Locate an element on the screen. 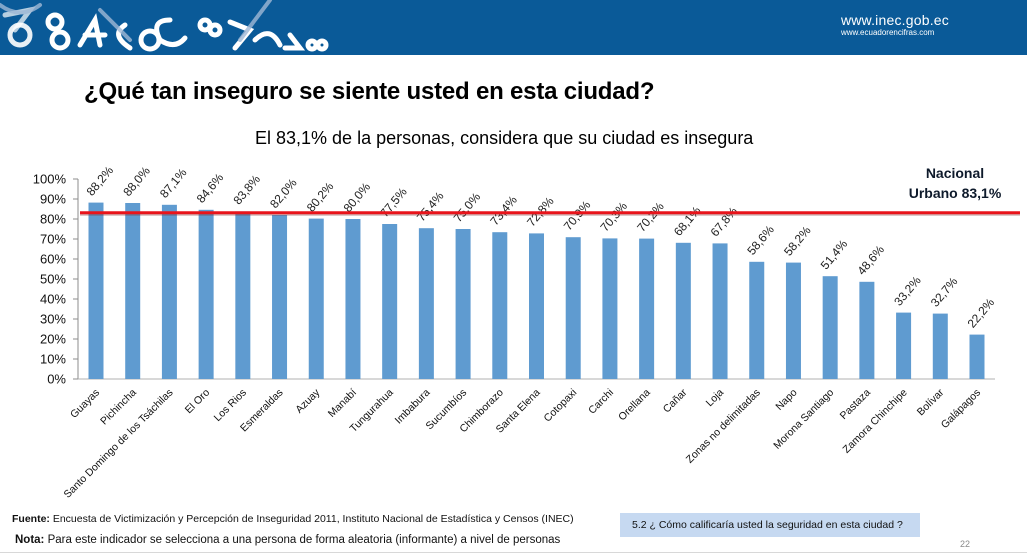 This screenshot has height=557, width=1027. data-label: 67,8% is located at coordinates (724, 221).